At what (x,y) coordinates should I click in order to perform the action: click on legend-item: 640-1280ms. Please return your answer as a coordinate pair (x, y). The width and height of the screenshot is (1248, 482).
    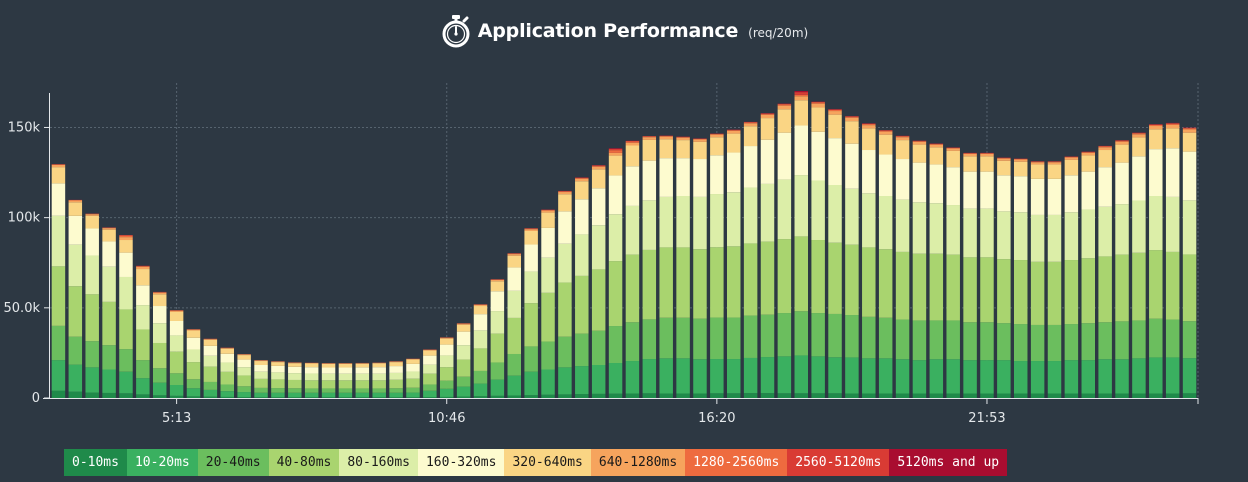
    Looking at the image, I should click on (638, 462).